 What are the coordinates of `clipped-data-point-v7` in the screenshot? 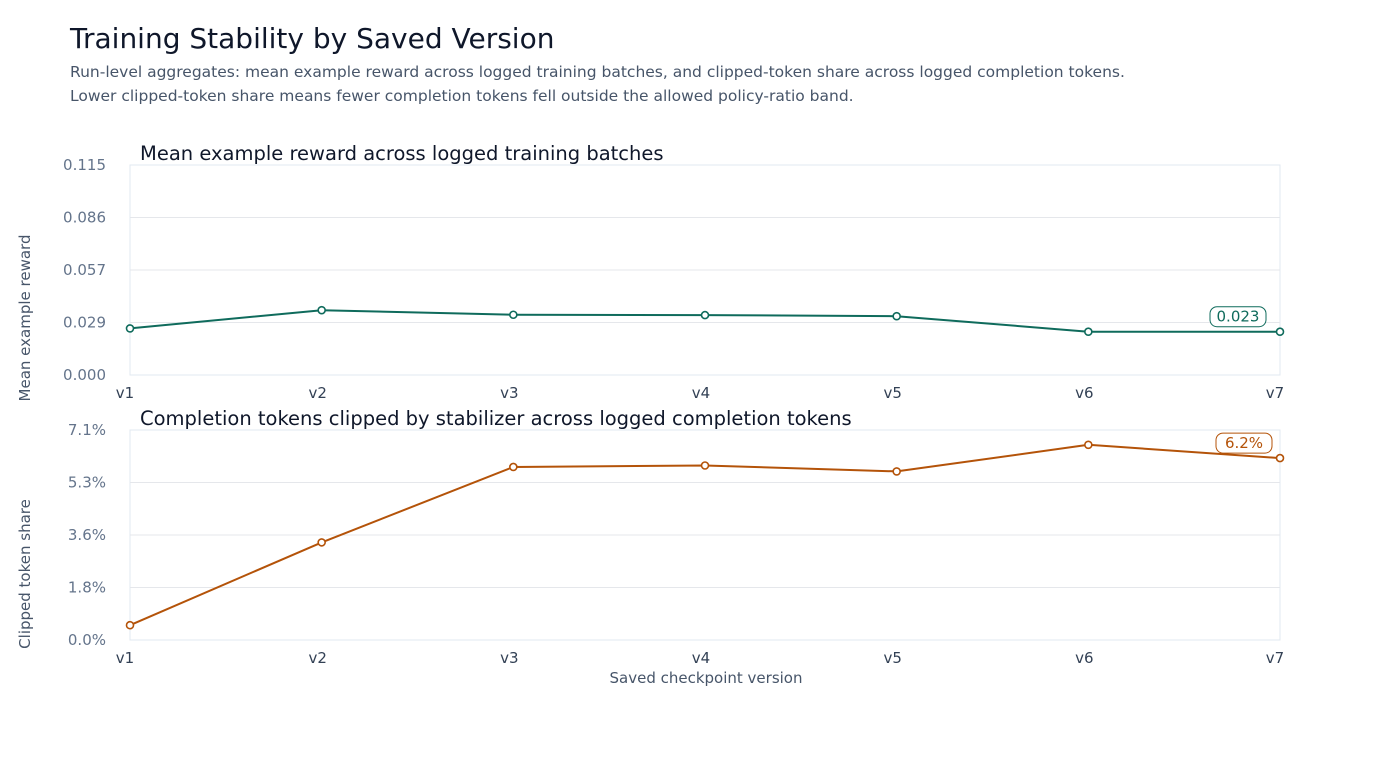 It's located at (1280, 458).